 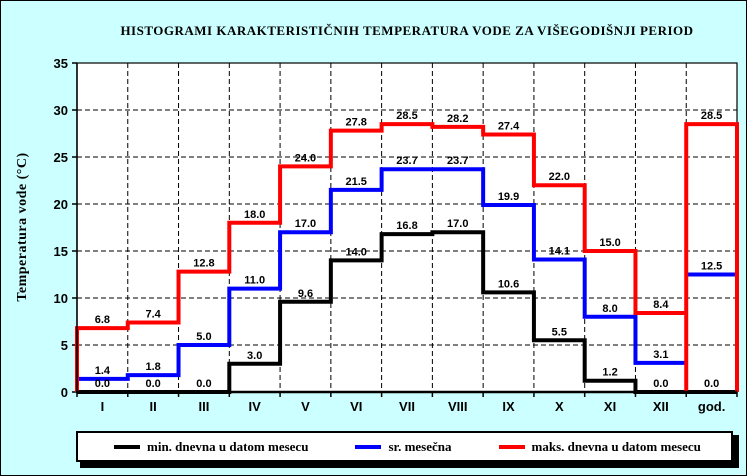 What do you see at coordinates (458, 406) in the screenshot?
I see `x-category-label: VIII` at bounding box center [458, 406].